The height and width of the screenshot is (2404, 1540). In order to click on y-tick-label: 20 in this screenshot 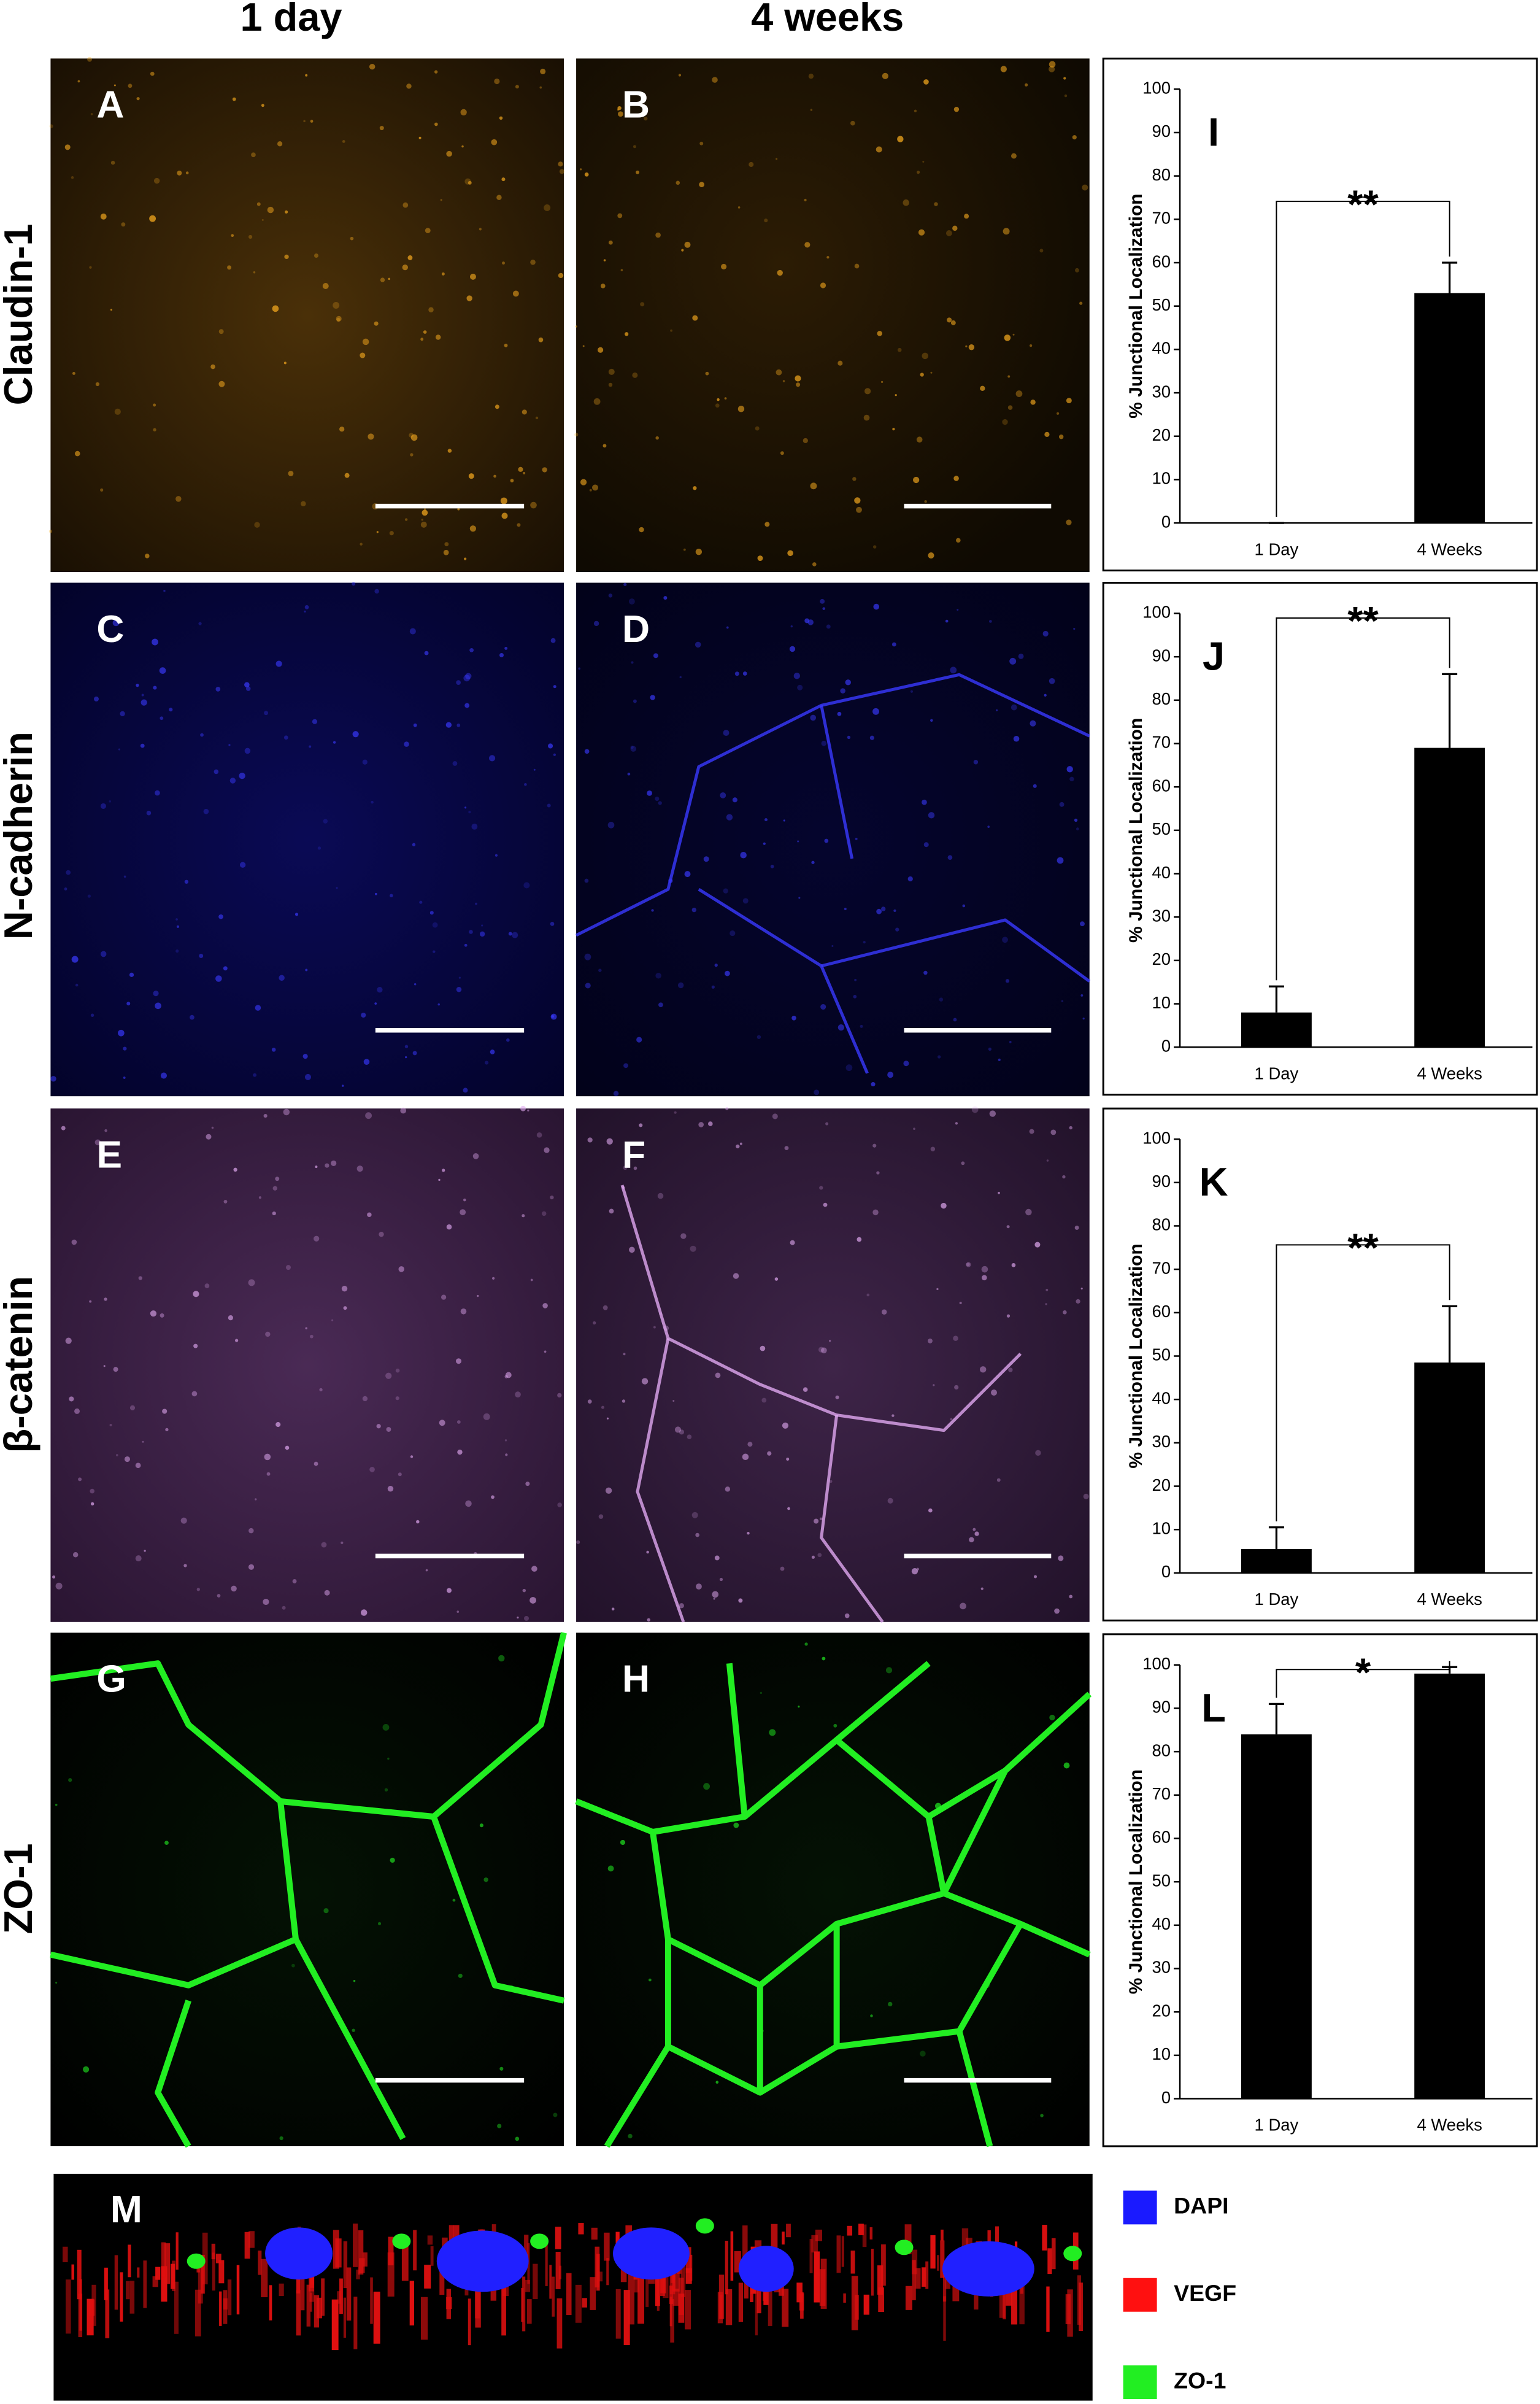, I will do `click(1161, 1484)`.